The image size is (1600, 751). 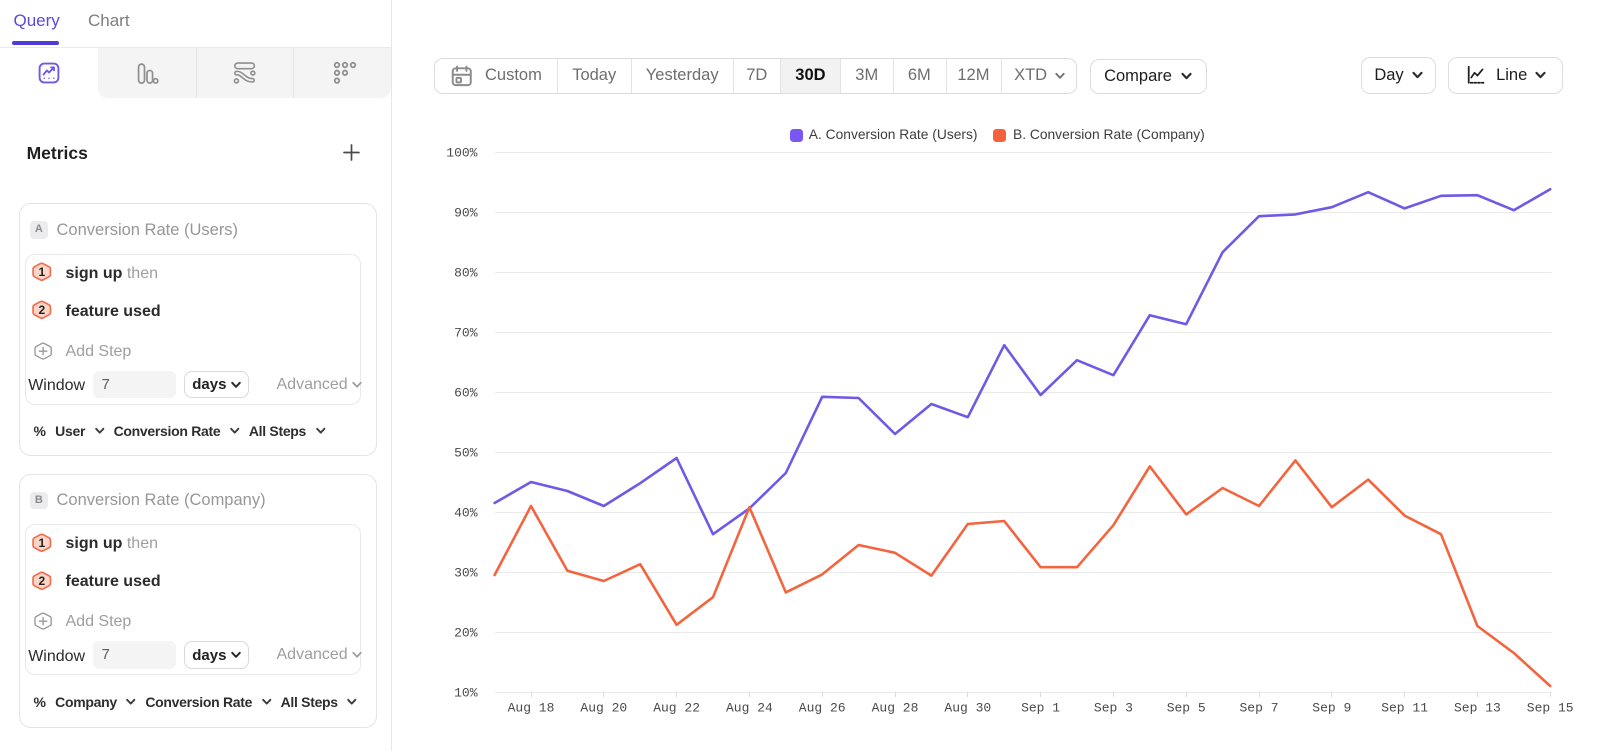 I want to click on svg-text: Sep 11, so click(x=1404, y=708).